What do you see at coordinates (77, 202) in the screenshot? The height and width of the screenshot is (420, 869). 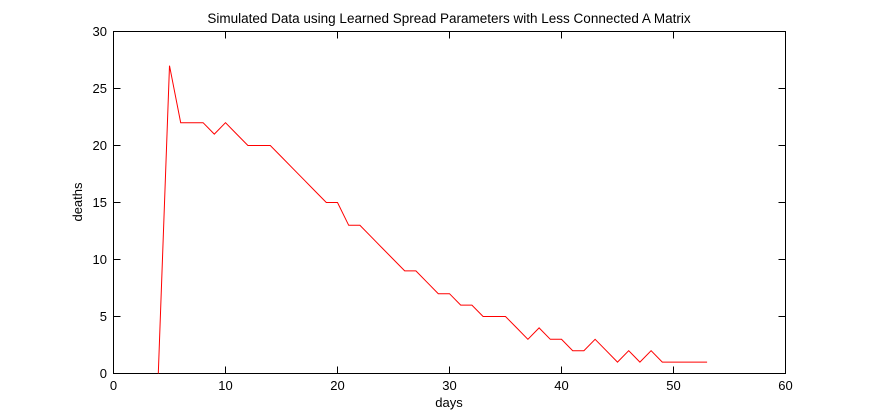 I see `y-axis-label: deaths` at bounding box center [77, 202].